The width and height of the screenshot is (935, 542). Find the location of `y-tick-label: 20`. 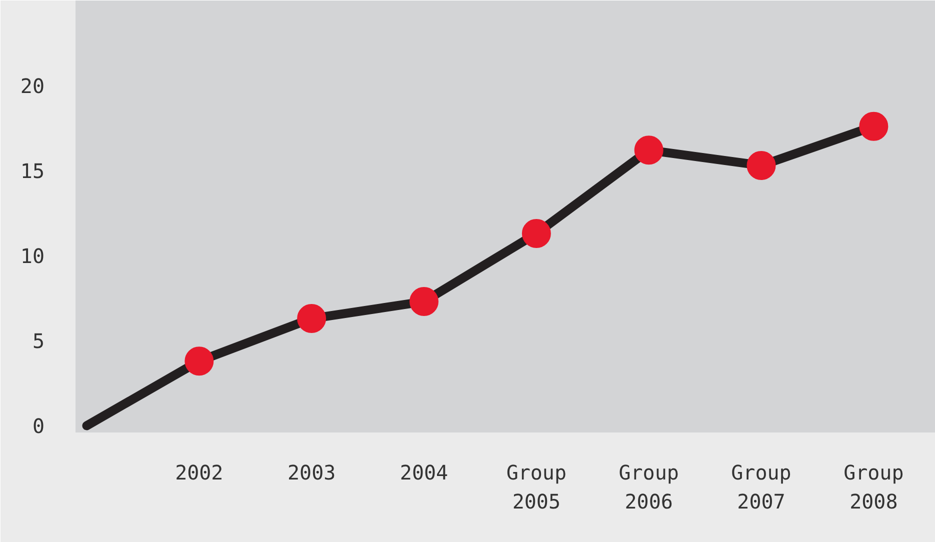

y-tick-label: 20 is located at coordinates (32, 86).